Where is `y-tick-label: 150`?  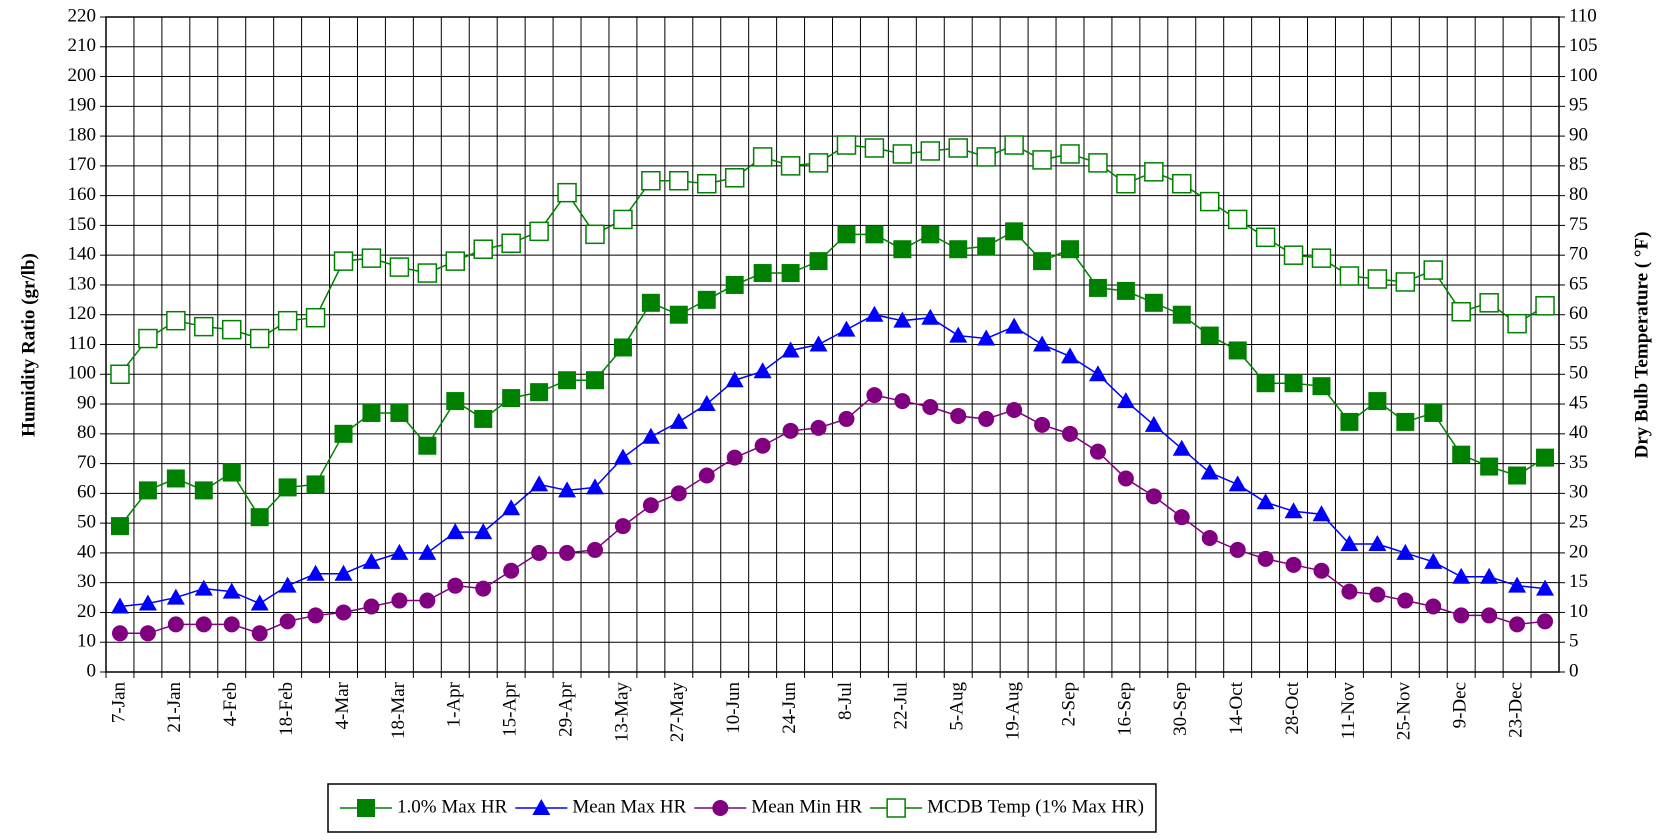
y-tick-label: 150 is located at coordinates (82, 224).